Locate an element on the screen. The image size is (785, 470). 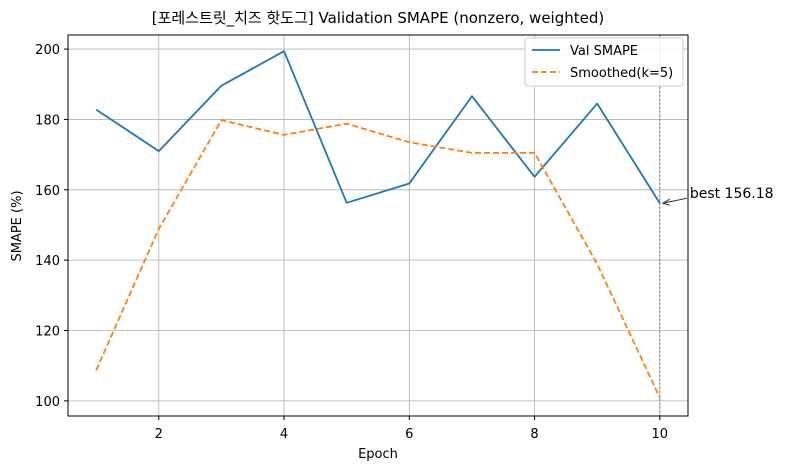
y-tick-label: 160 is located at coordinates (47, 191).